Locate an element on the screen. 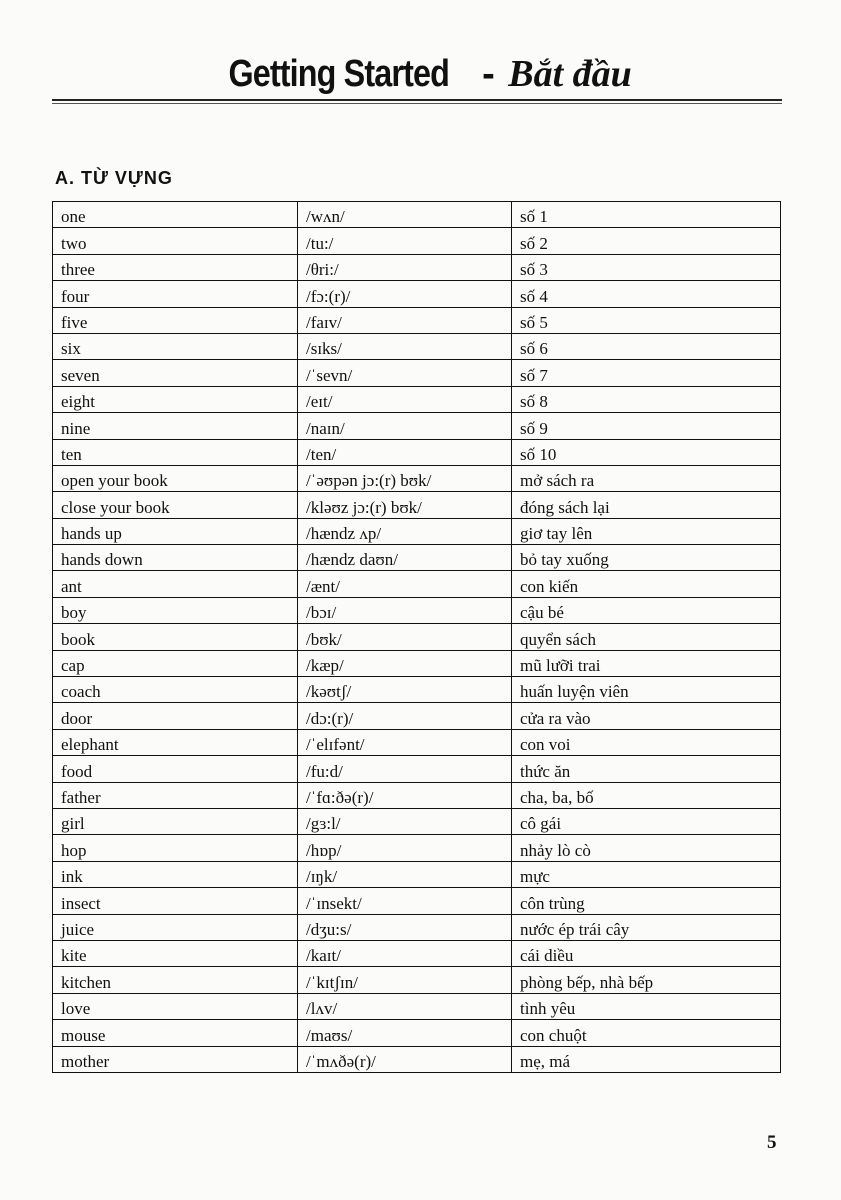 This screenshot has height=1200, width=841. table-row: book/bʊk/quyển sách is located at coordinates (416, 637).